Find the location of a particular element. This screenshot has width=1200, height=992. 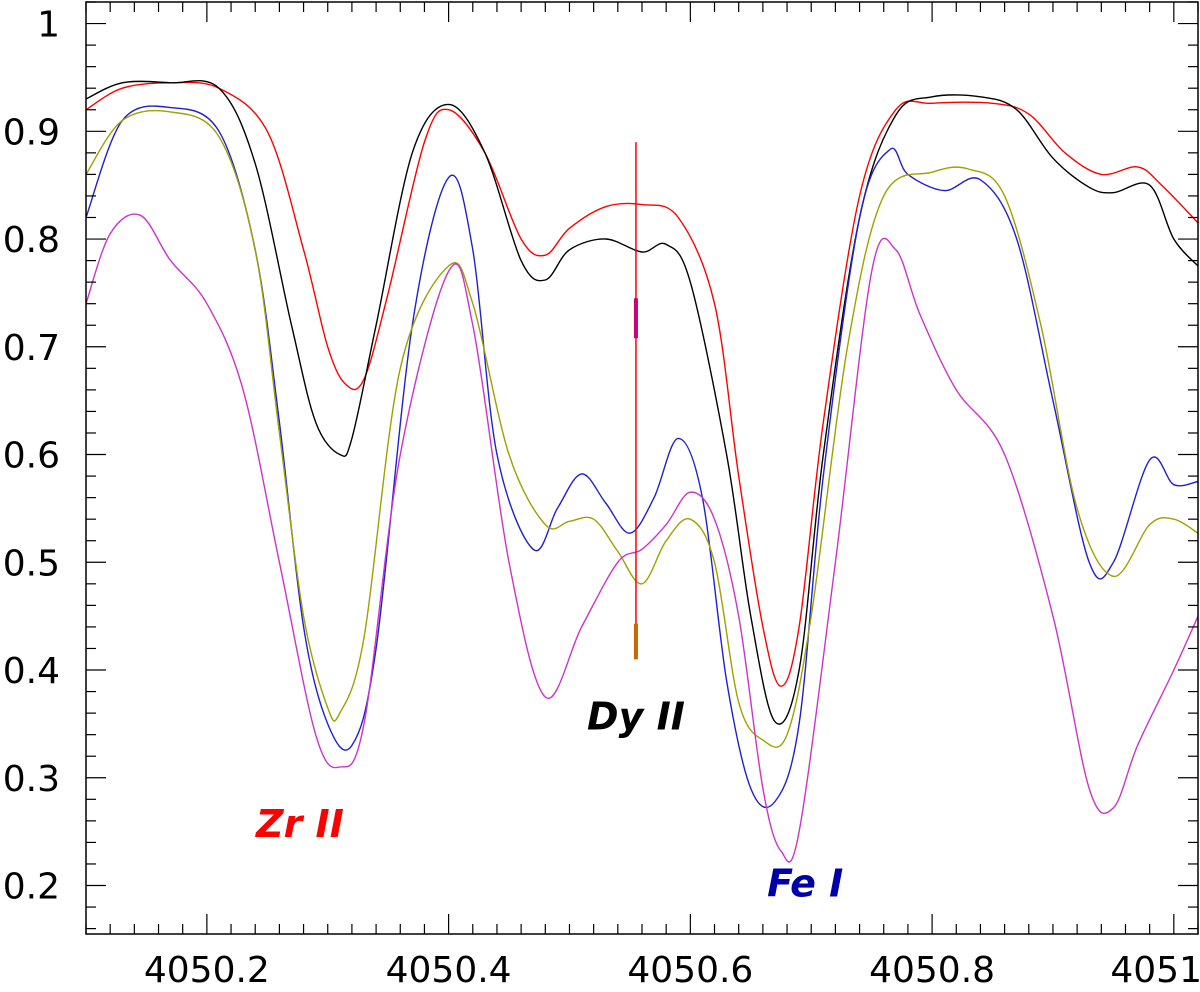

x-tick-label: 4050.2 is located at coordinates (207, 970).